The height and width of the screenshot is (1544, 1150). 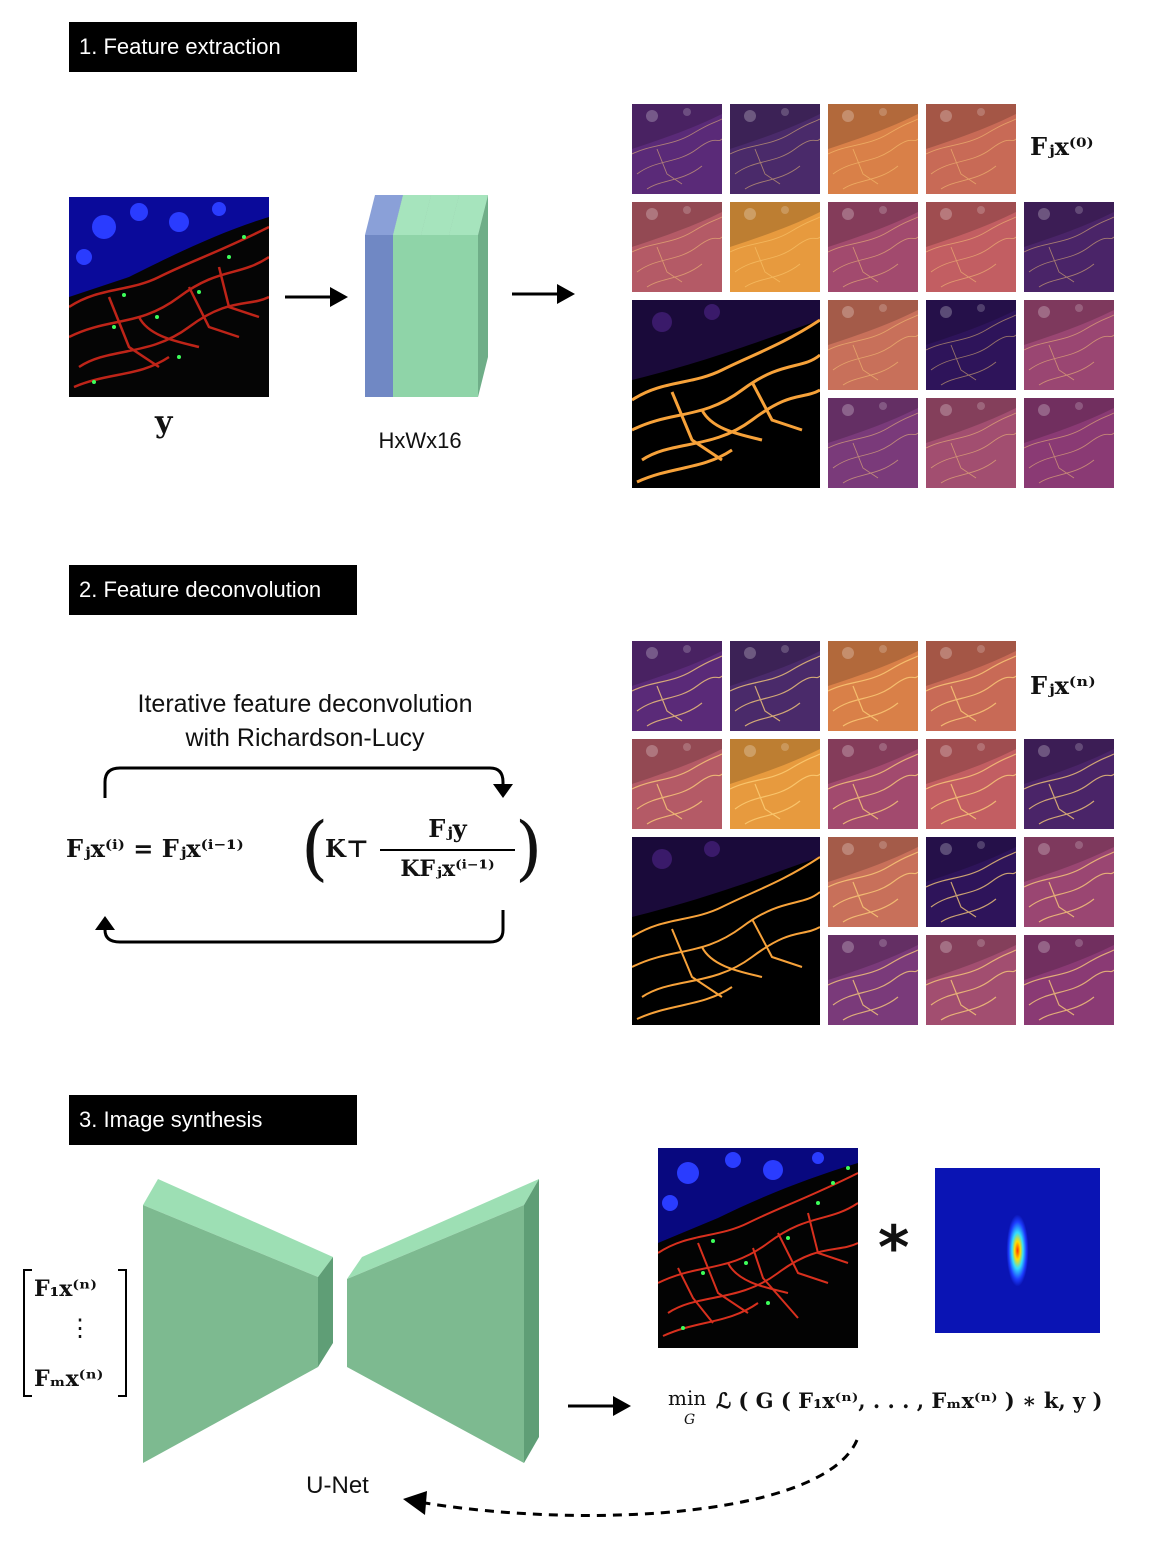 I want to click on equation-denominator: KFⱼx⁽ⁱ⁻¹⁾, so click(x=447, y=869).